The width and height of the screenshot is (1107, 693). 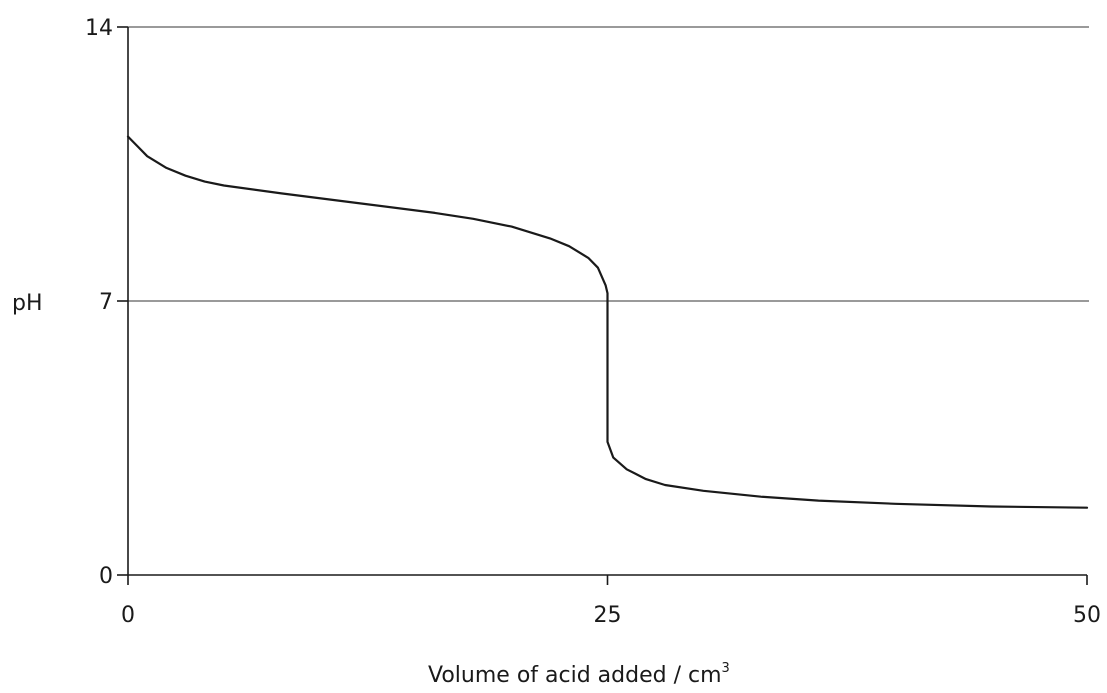 What do you see at coordinates (1087, 615) in the screenshot?
I see `x-tick-label-50: 50` at bounding box center [1087, 615].